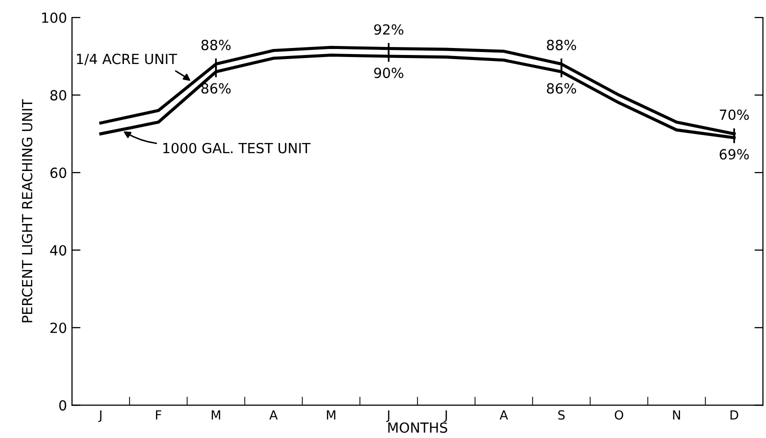 Image resolution: width=766 pixels, height=438 pixels. I want to click on data-label: 90%, so click(389, 73).